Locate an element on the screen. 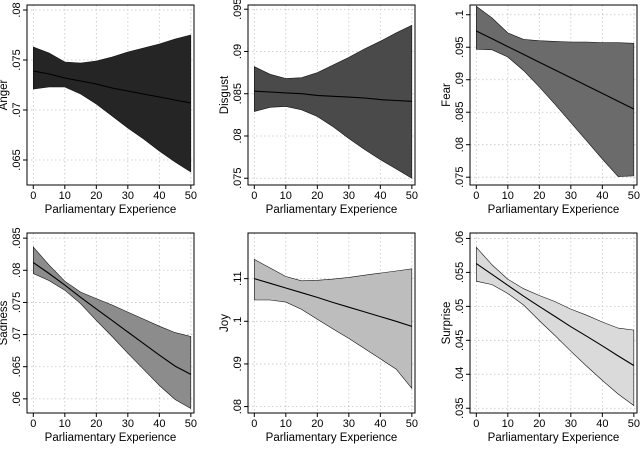 The height and width of the screenshot is (457, 640). prediction-line-disgust is located at coordinates (333, 96).